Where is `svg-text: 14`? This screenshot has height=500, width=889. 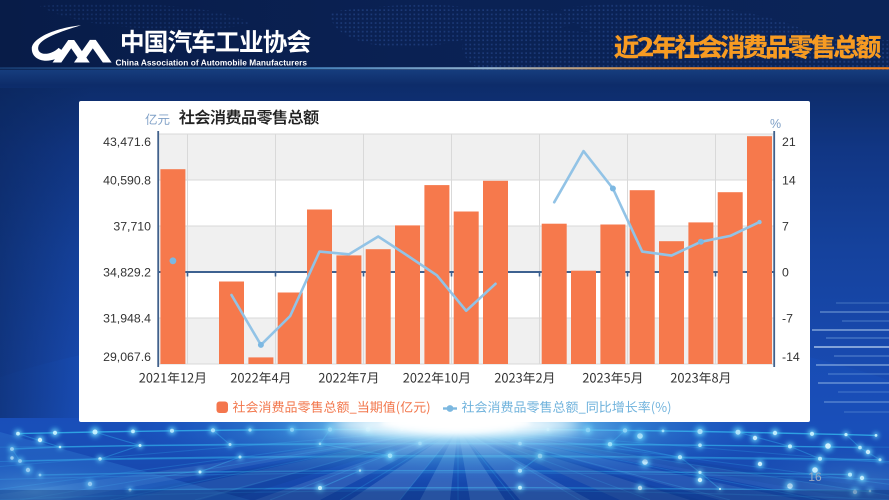 svg-text: 14 is located at coordinates (789, 180).